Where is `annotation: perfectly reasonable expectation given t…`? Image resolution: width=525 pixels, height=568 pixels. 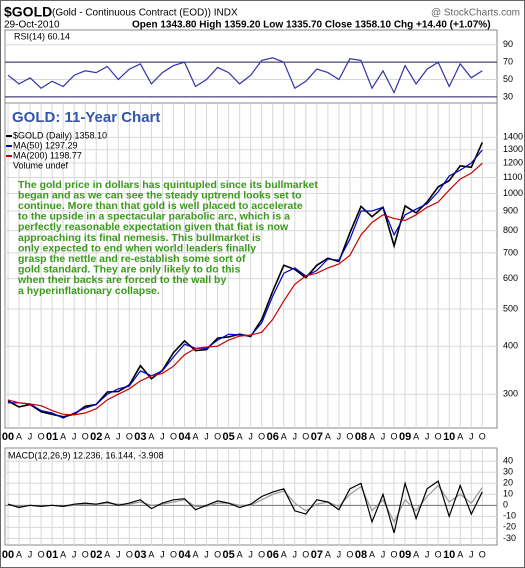 annotation: perfectly reasonable expectation given t… is located at coordinates (153, 227).